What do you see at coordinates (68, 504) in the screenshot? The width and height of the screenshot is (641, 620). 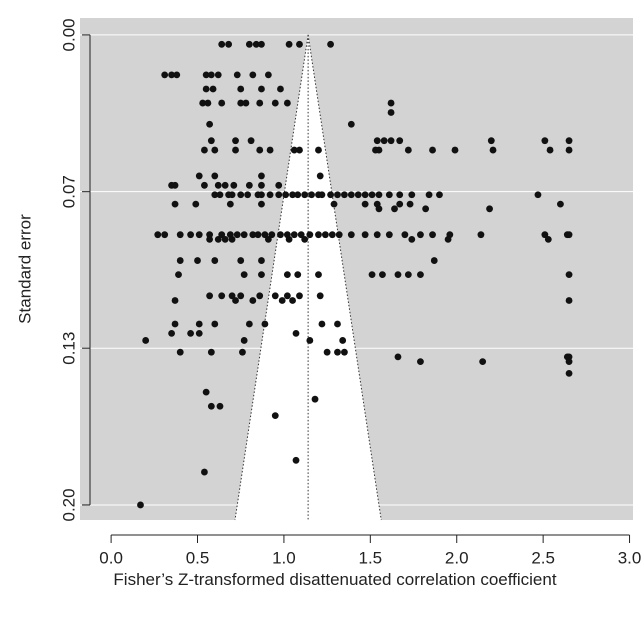 I see `y-tick-label: 0.20` at bounding box center [68, 504].